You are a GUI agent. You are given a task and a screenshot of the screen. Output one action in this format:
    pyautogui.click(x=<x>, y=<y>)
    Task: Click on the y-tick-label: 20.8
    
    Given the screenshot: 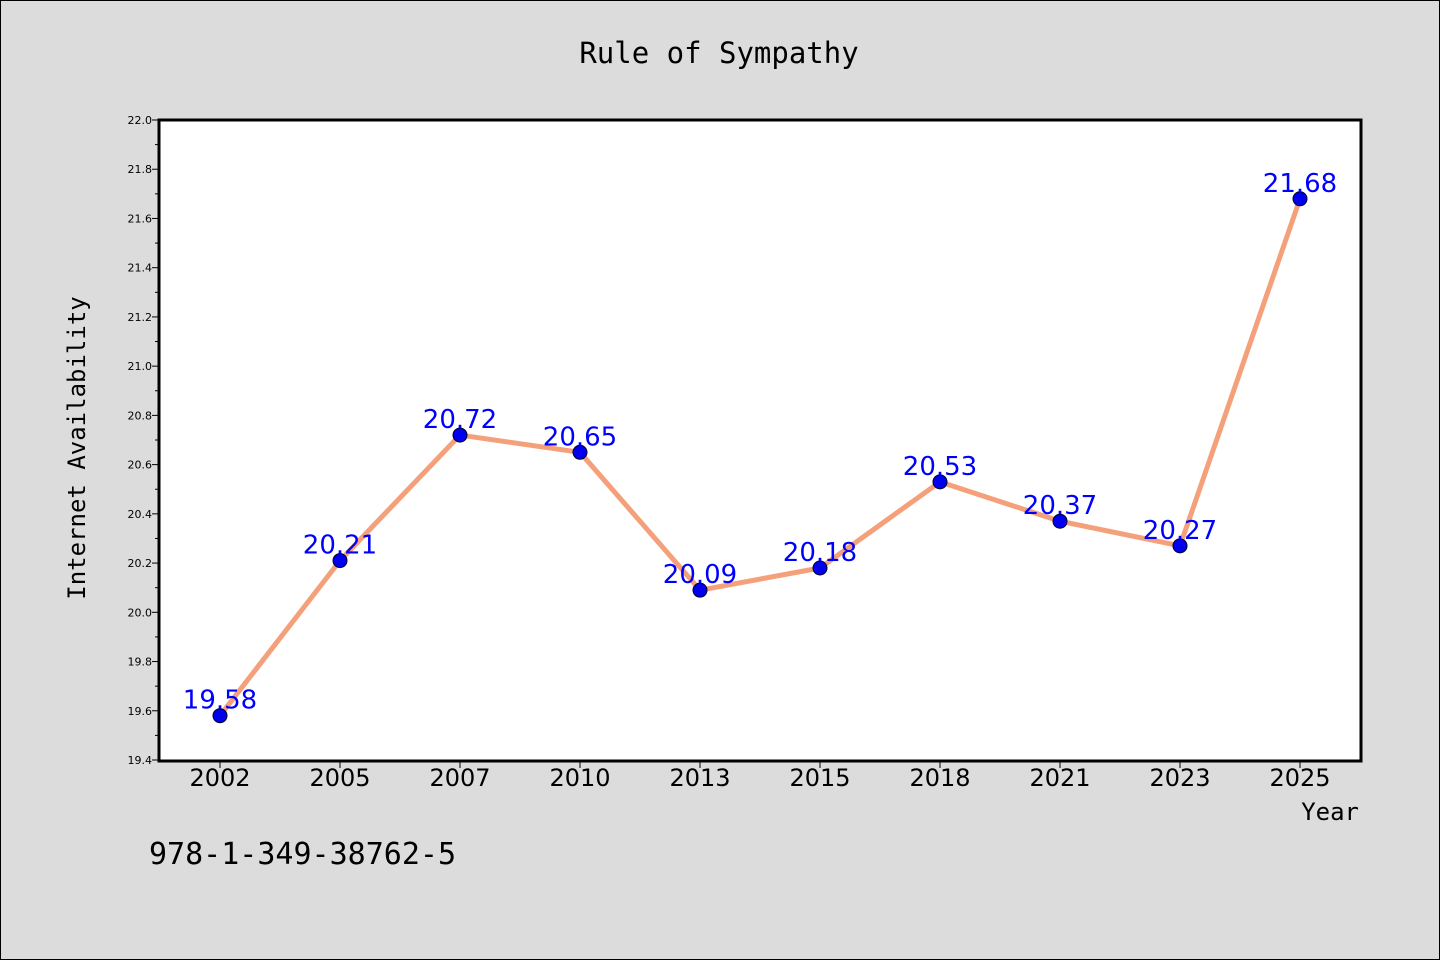 What is the action you would take?
    pyautogui.click(x=140, y=415)
    